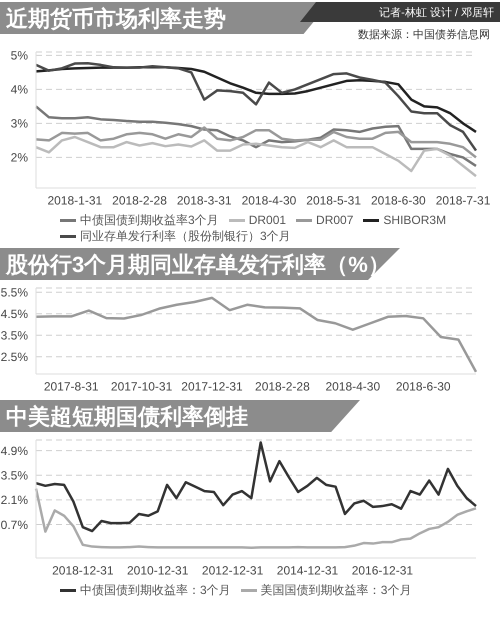  What do you see at coordinates (14, 525) in the screenshot?
I see `y-tick-label: 0.7%` at bounding box center [14, 525].